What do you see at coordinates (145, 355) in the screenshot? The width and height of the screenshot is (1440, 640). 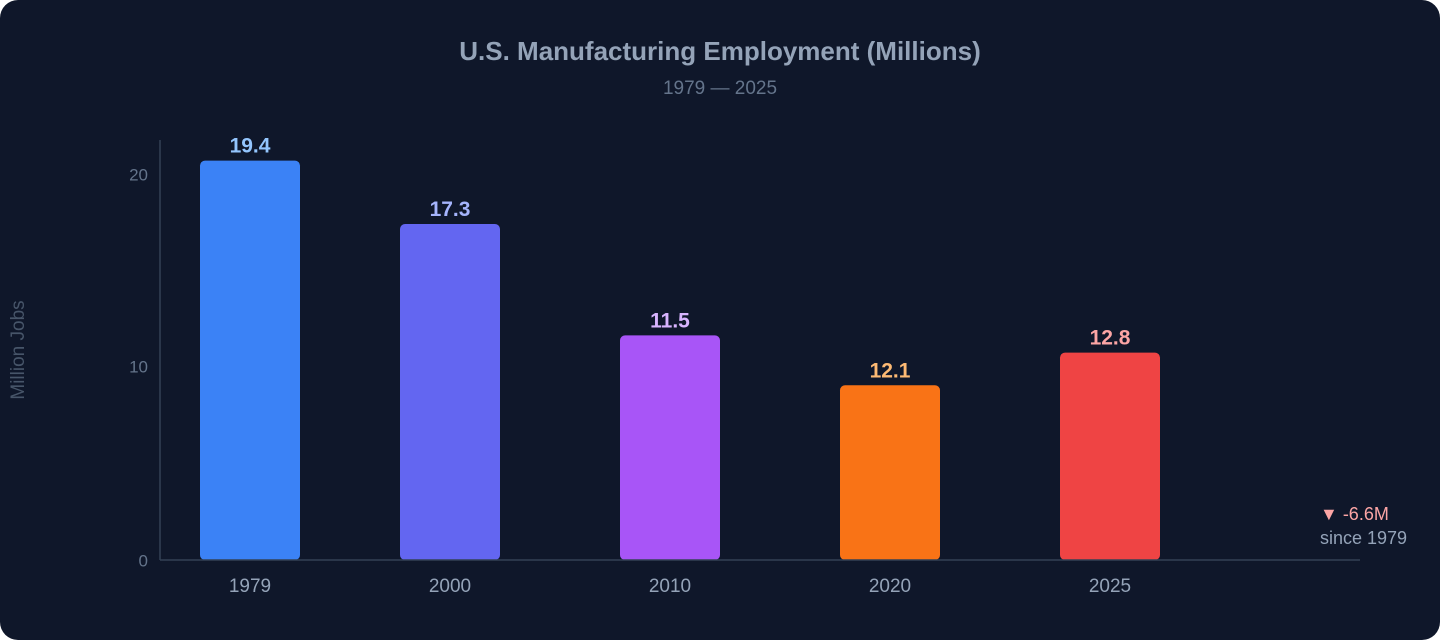 I see `y-axis: 0 10 20` at bounding box center [145, 355].